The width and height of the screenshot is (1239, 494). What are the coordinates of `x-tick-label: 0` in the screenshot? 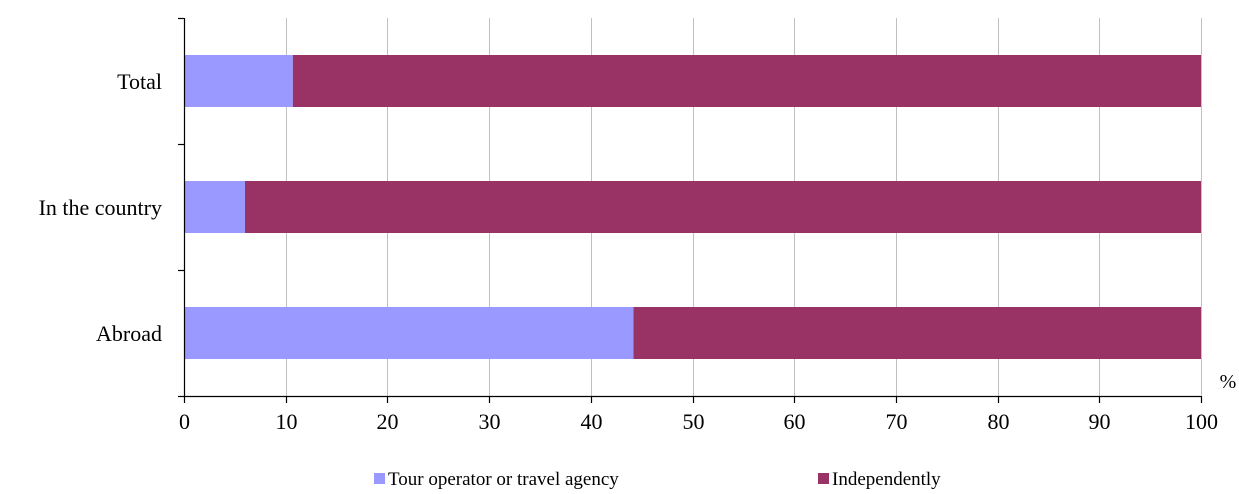 It's located at (184, 421).